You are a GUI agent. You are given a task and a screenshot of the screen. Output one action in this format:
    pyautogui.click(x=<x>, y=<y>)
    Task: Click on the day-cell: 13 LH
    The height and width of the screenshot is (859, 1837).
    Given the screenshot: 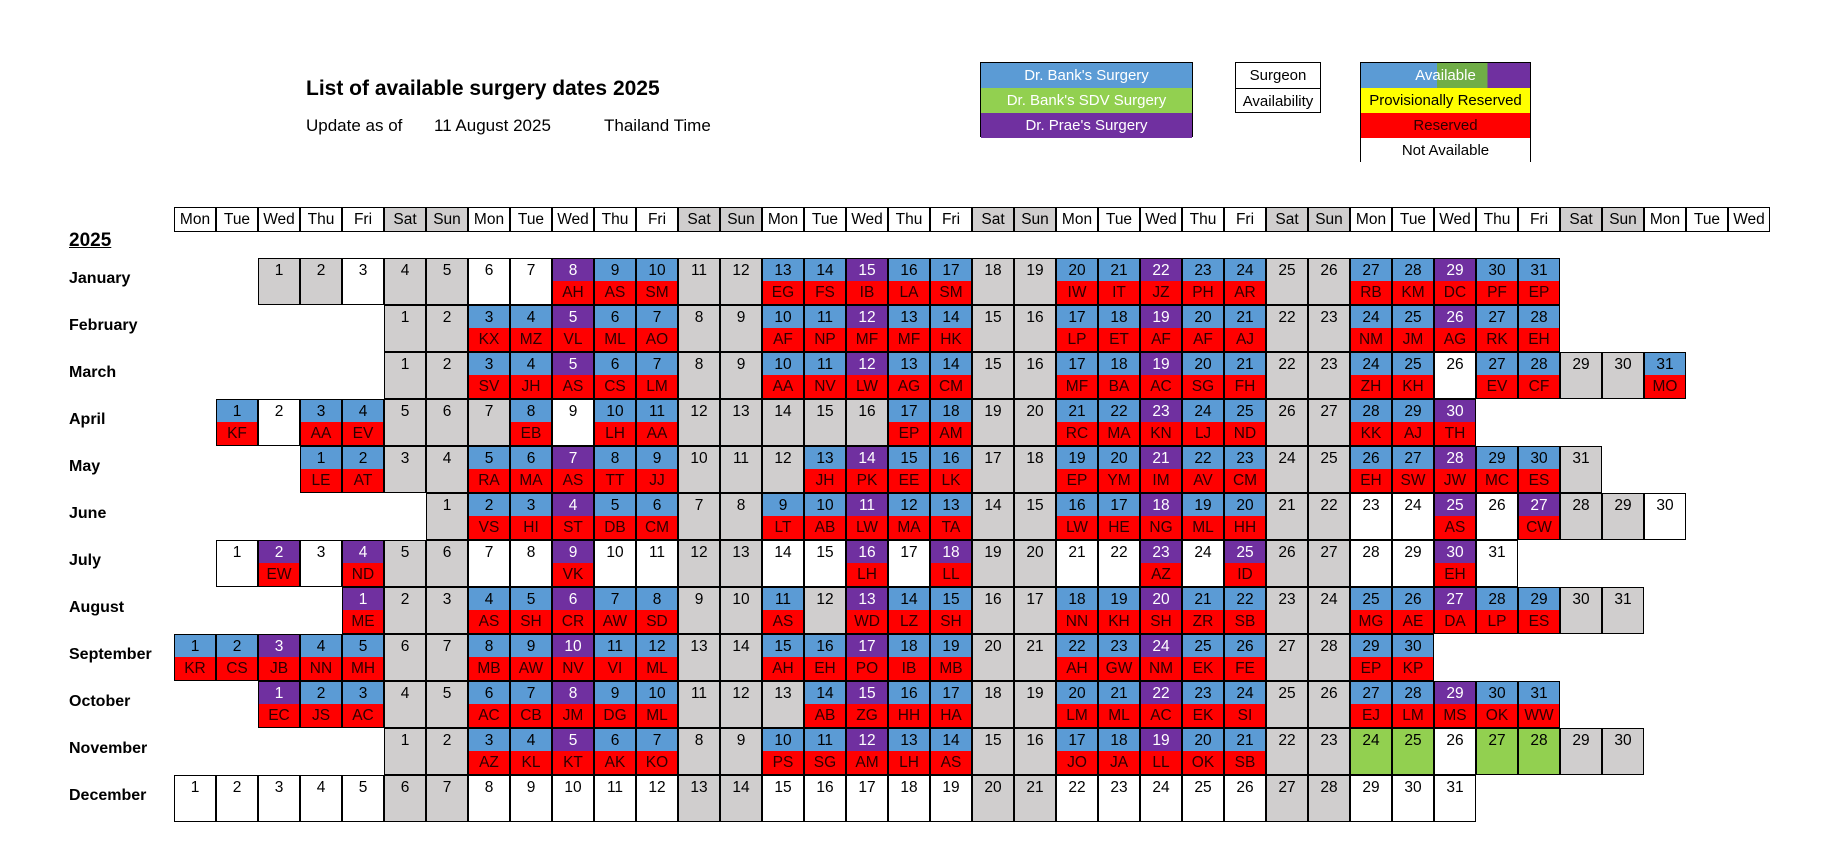 What is the action you would take?
    pyautogui.click(x=909, y=751)
    